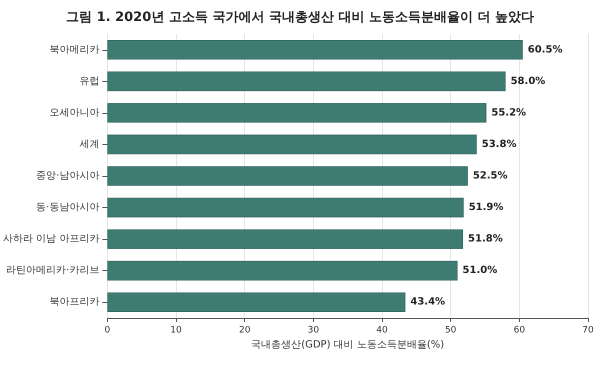  I want to click on data-label: 52.5%, so click(490, 176).